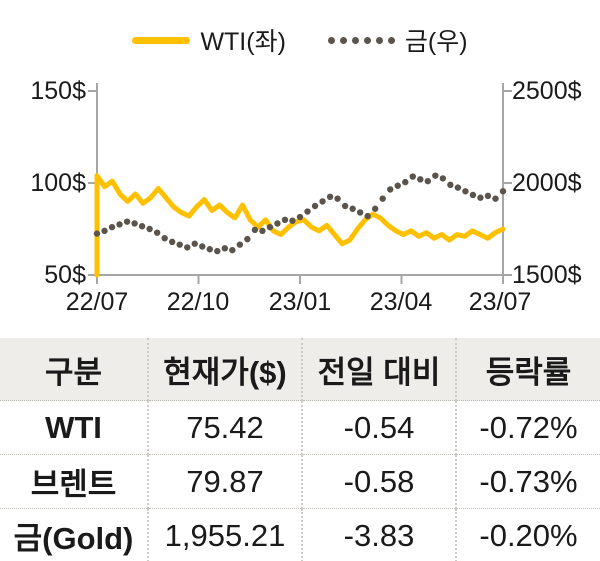 The height and width of the screenshot is (561, 600). Describe the element at coordinates (58, 91) in the screenshot. I see `left-axis-tick-150: 150$` at that location.